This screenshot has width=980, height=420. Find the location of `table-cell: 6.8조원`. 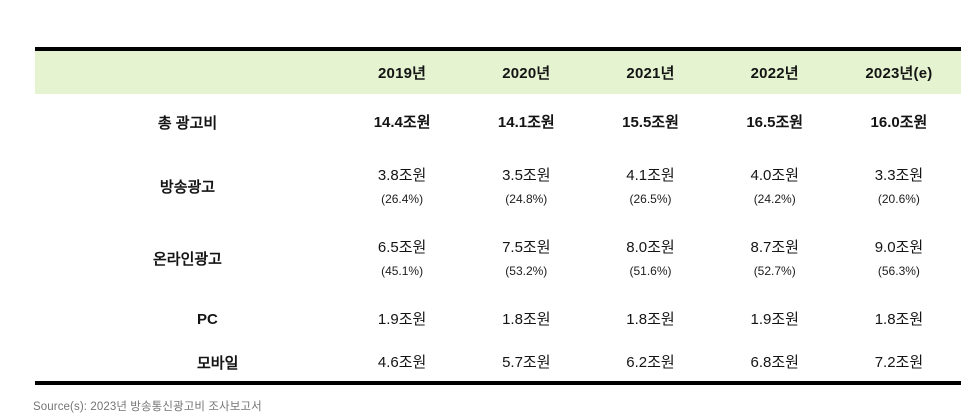

table-cell: 6.8조원 is located at coordinates (775, 362).